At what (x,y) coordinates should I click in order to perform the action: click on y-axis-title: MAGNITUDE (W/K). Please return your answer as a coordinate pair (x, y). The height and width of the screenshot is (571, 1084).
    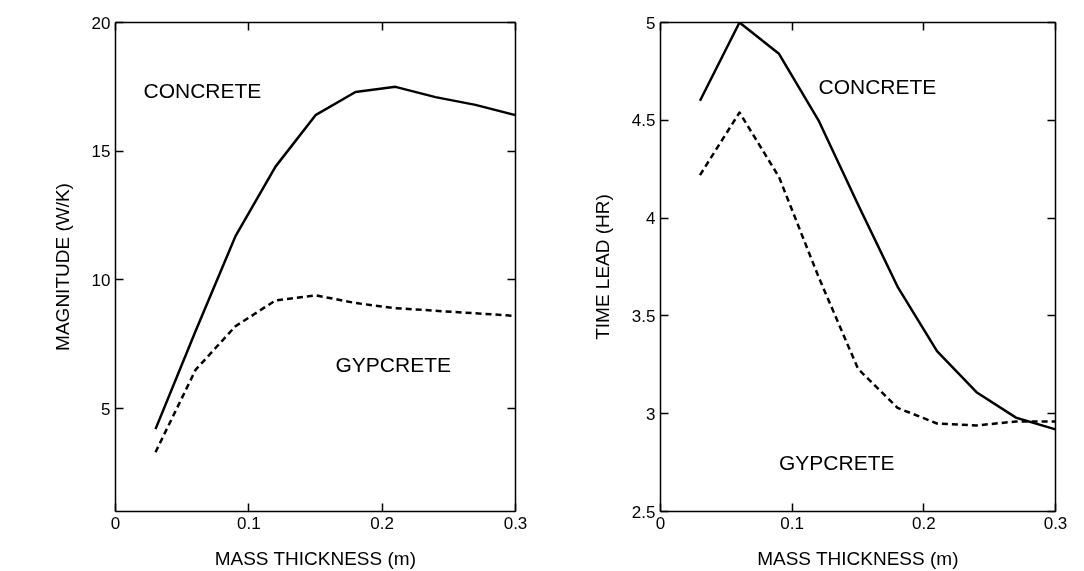
    Looking at the image, I should click on (62, 267).